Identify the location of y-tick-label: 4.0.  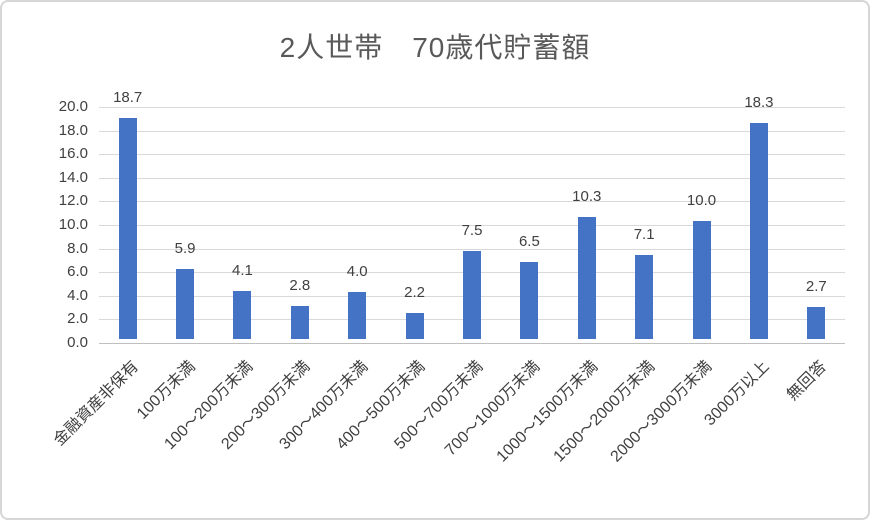
(77, 295).